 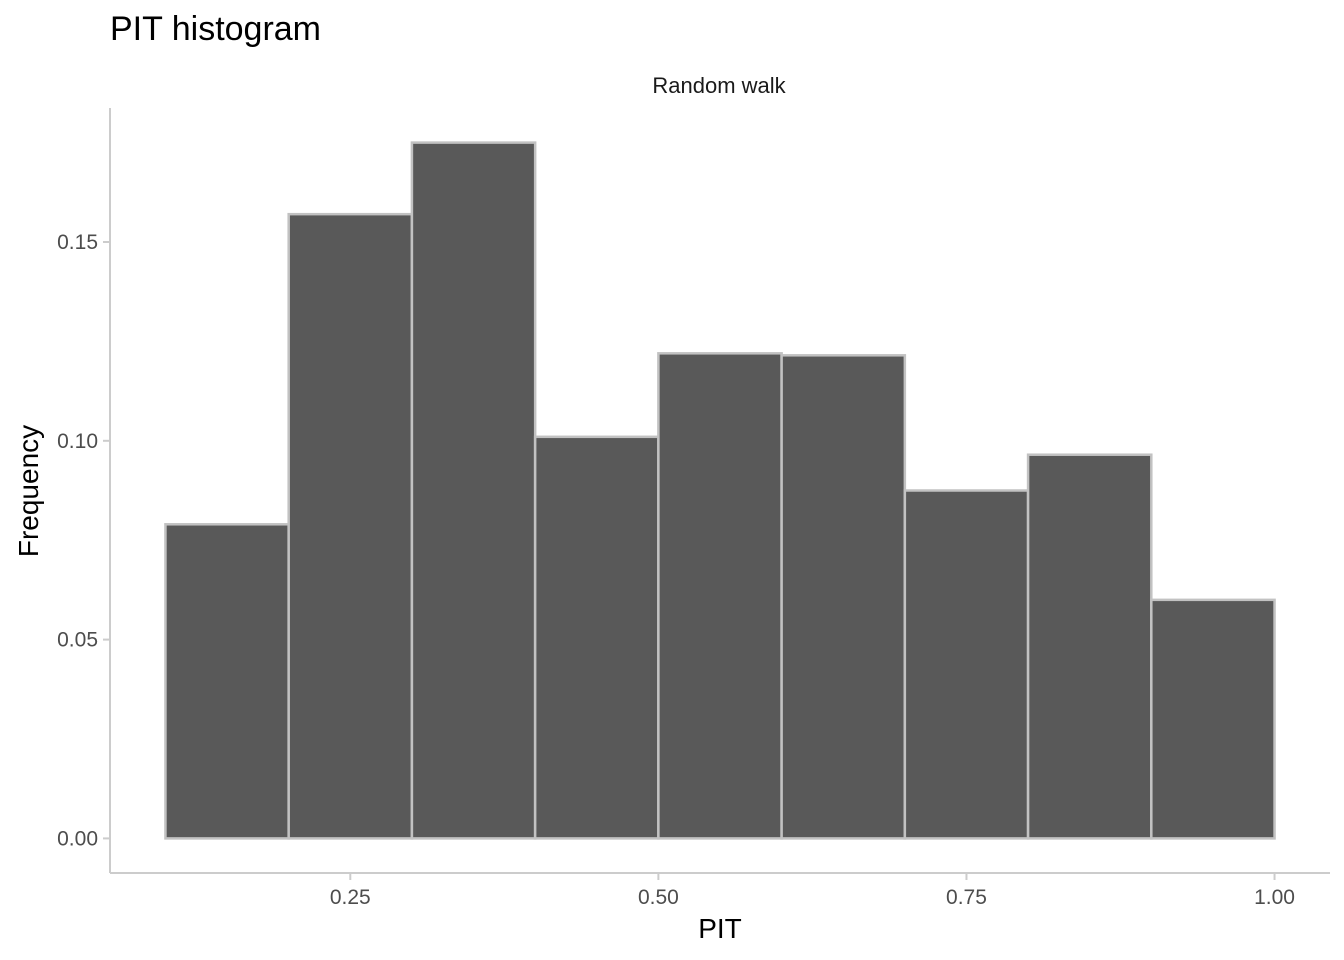 What do you see at coordinates (77, 441) in the screenshot?
I see `y-tick-label: 0.10` at bounding box center [77, 441].